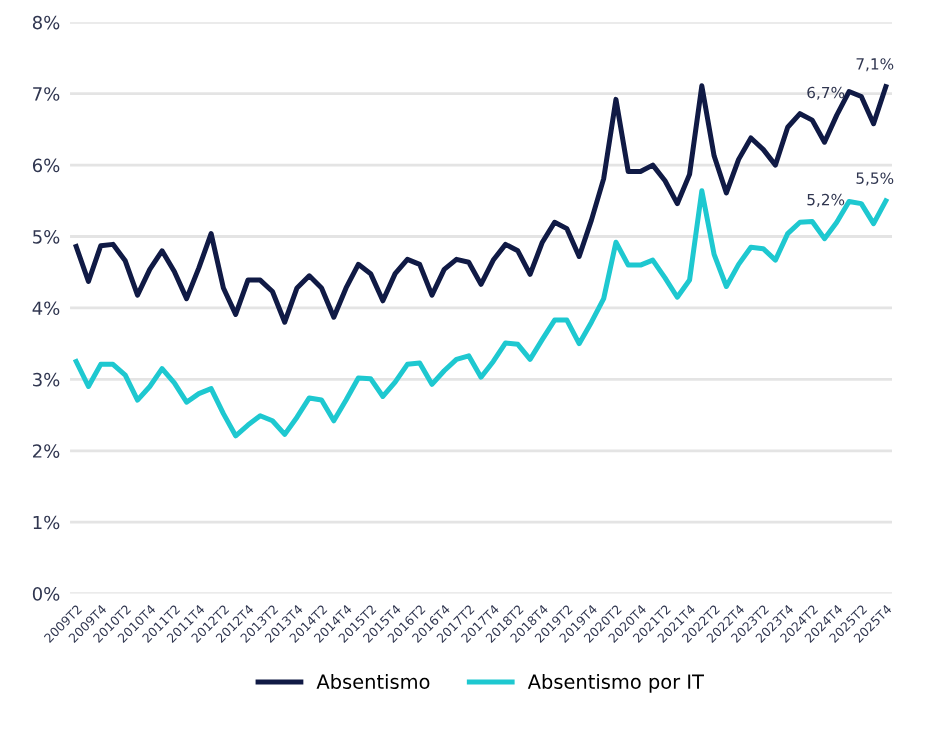 The height and width of the screenshot is (742, 934). What do you see at coordinates (46, 165) in the screenshot?
I see `y-tick-label: 6%` at bounding box center [46, 165].